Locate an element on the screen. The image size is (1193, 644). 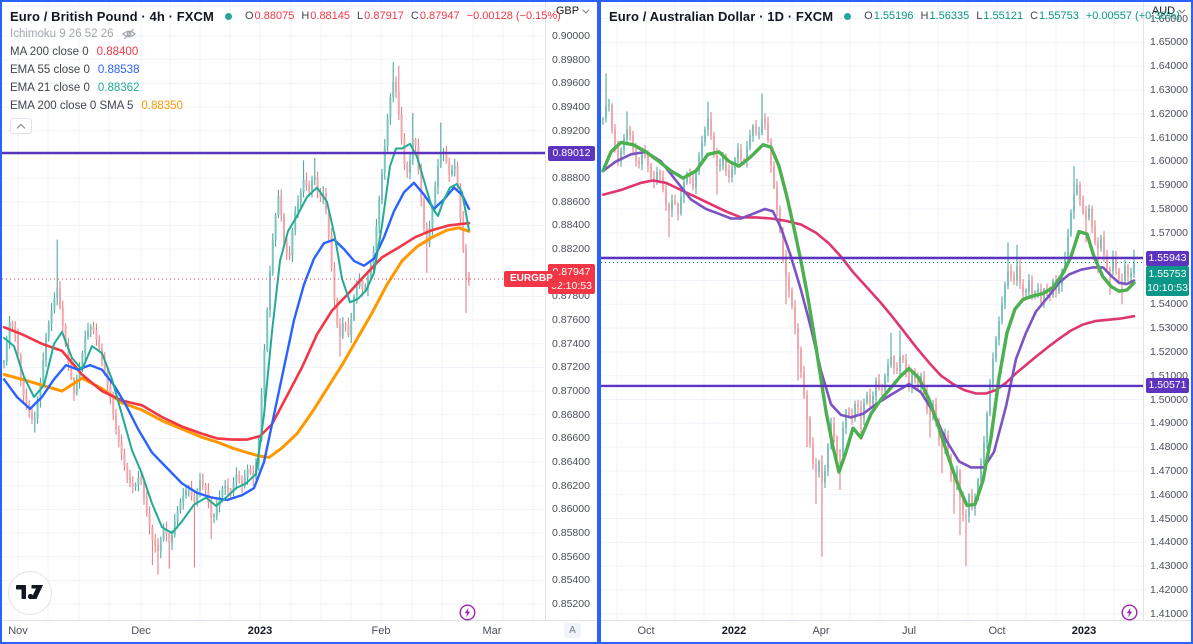
legend-collapse-button is located at coordinates (21, 126).